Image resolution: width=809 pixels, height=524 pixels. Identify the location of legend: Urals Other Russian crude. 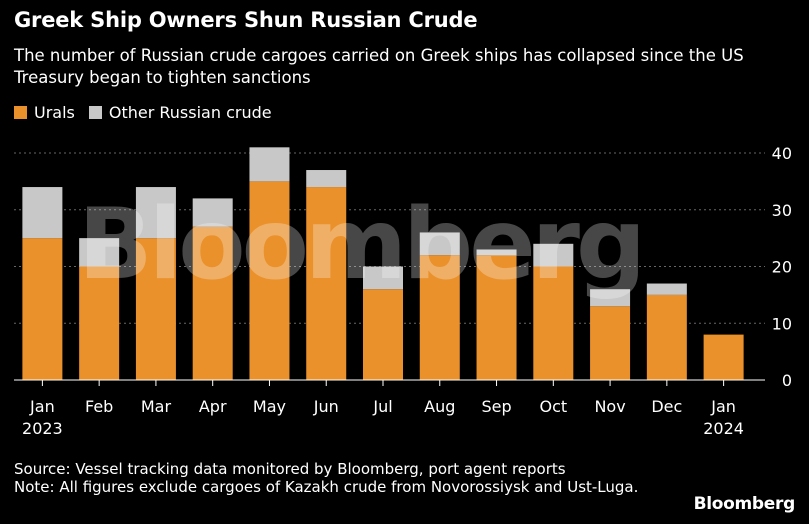
(150, 112).